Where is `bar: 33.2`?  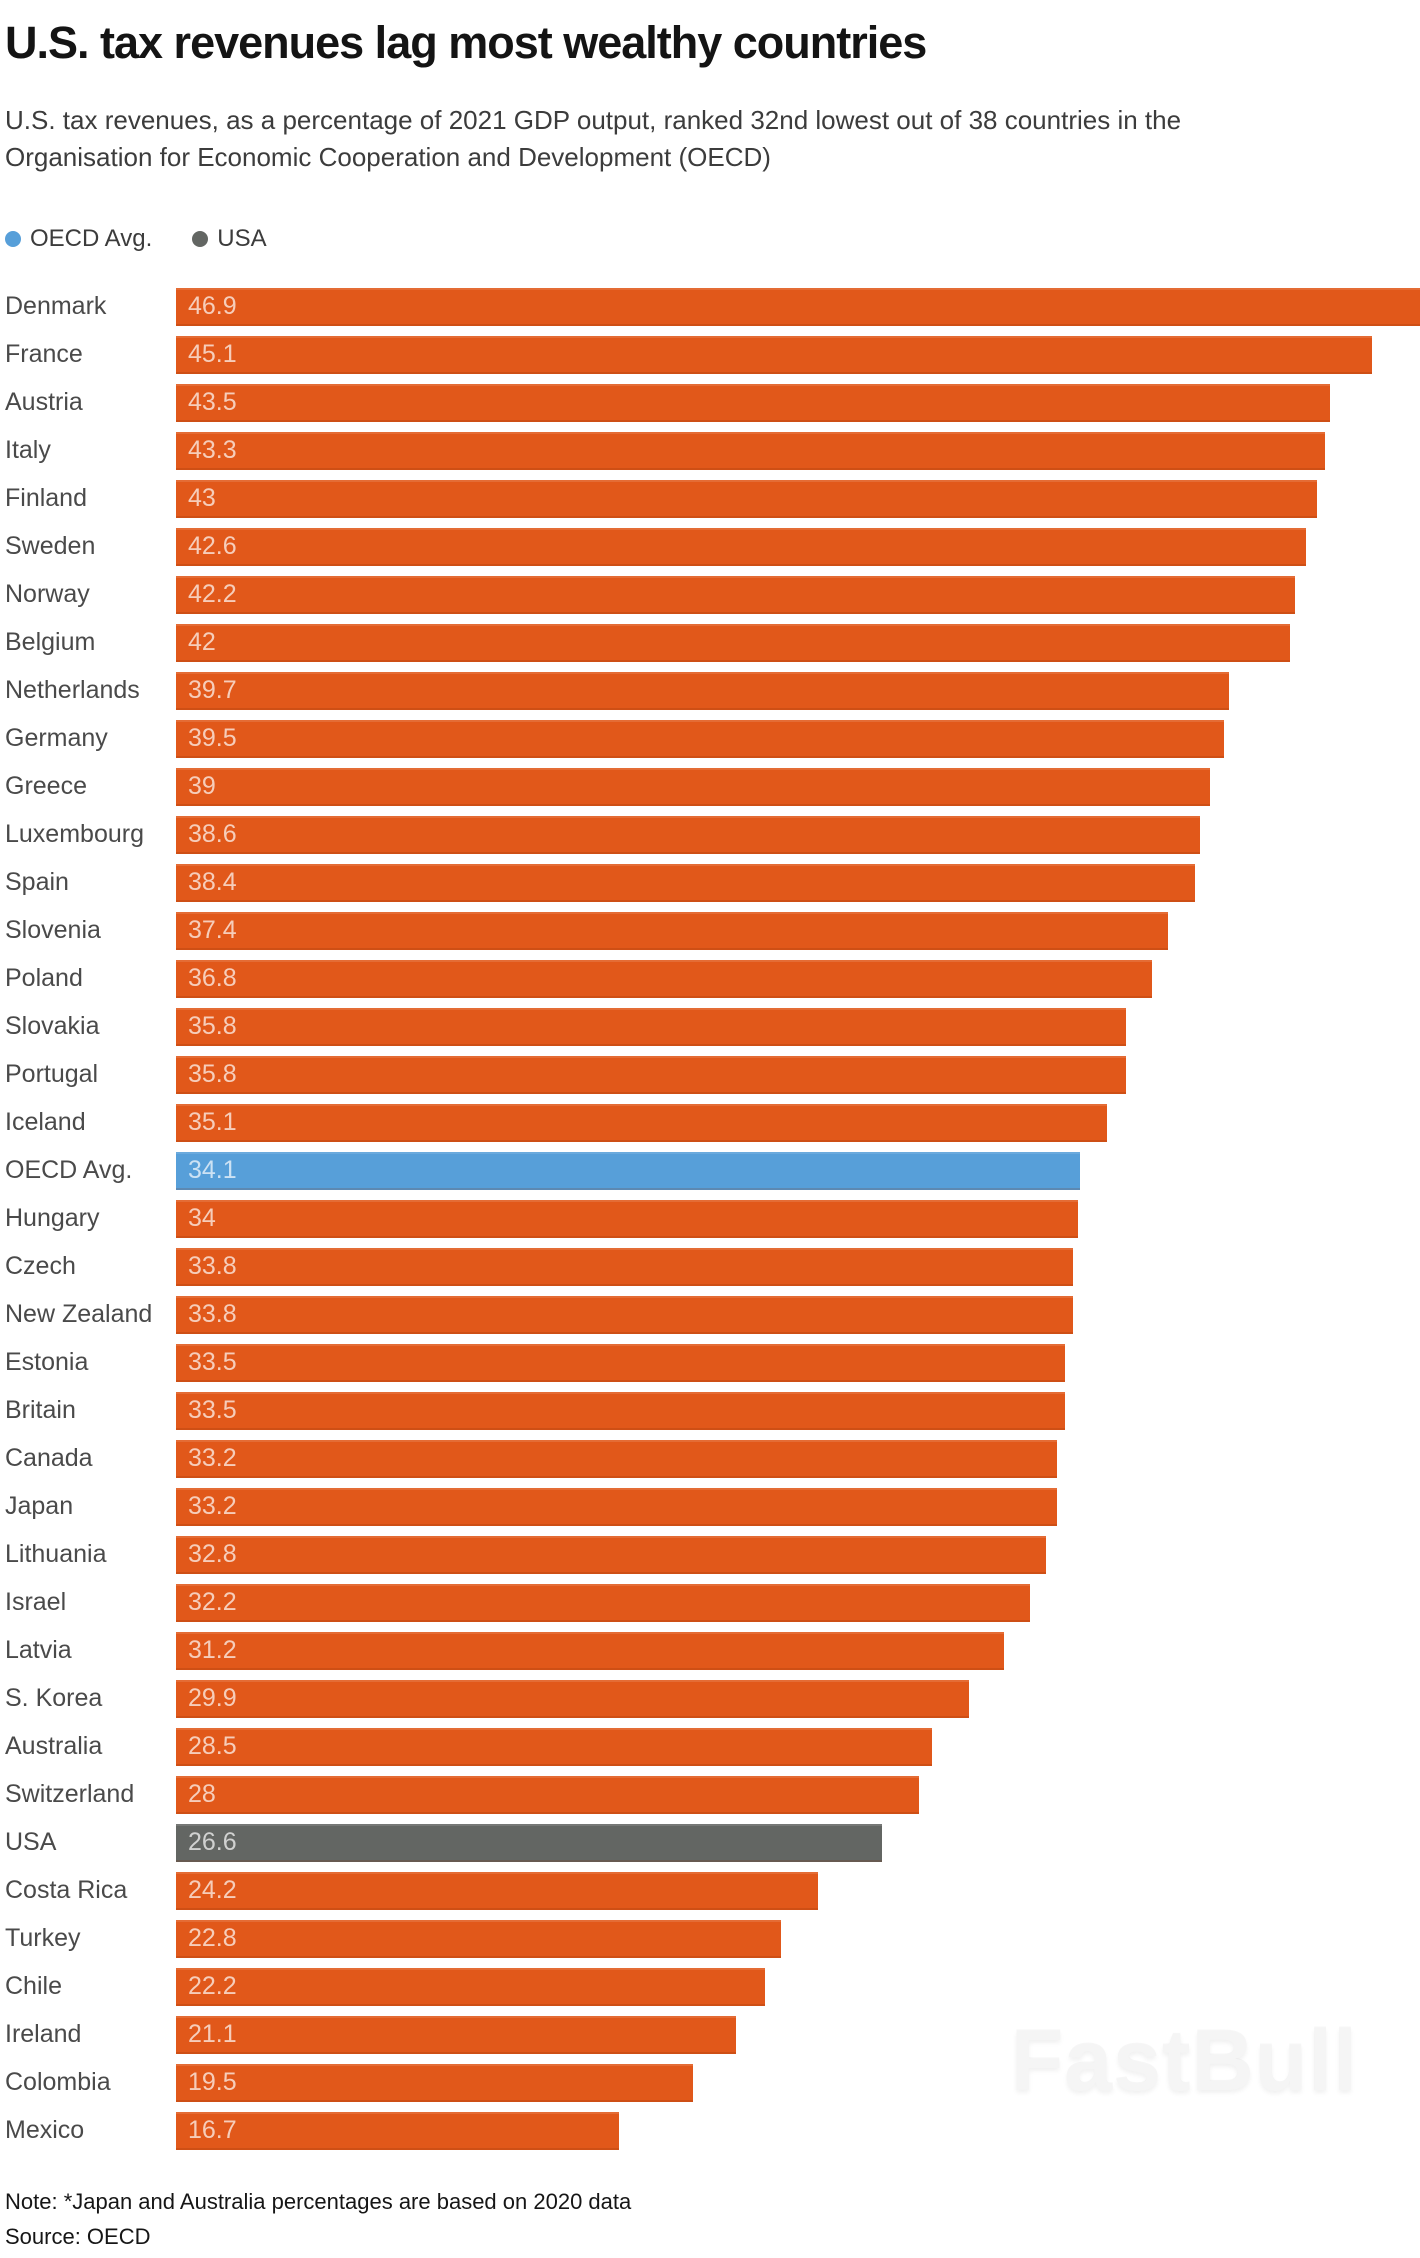 bar: 33.2 is located at coordinates (616, 1458).